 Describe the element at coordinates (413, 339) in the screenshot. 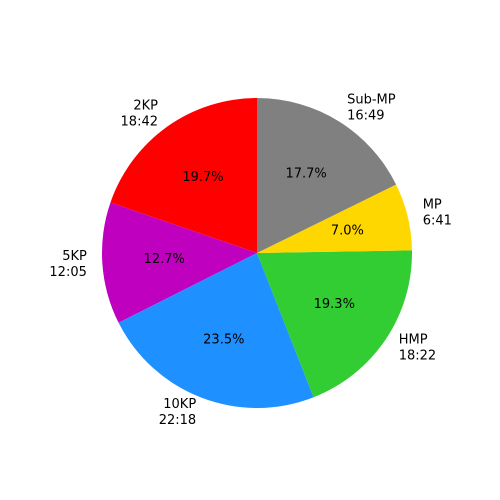

I see `category-label: HMP` at that location.